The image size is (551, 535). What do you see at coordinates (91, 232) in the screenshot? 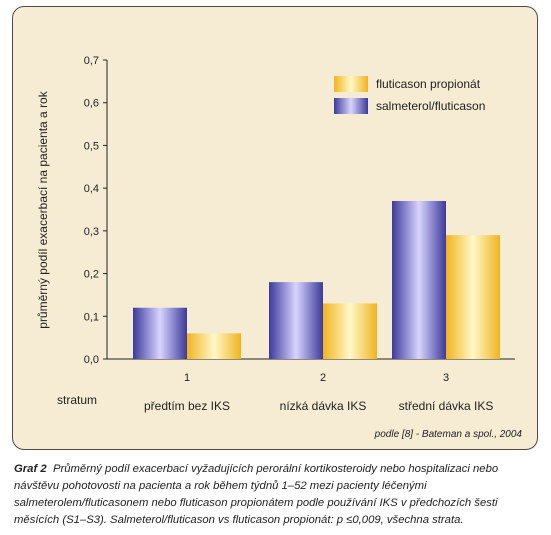
I see `y-tick-label: 0,3` at bounding box center [91, 232].